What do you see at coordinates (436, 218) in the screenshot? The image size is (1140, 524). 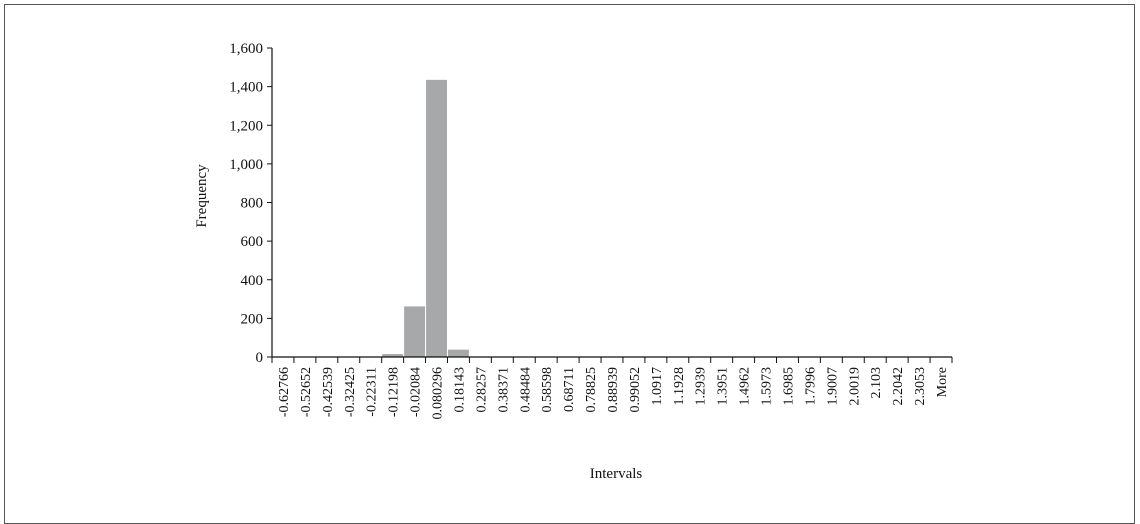 I see `bar-0.080296` at bounding box center [436, 218].